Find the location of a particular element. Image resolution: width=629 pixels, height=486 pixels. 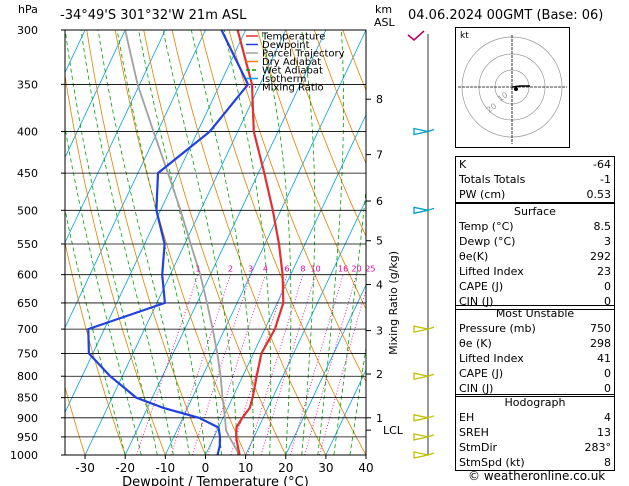

indices-table: K -64 Totals Totals -1 PW (cm) 0.53 is located at coordinates (535, 179).